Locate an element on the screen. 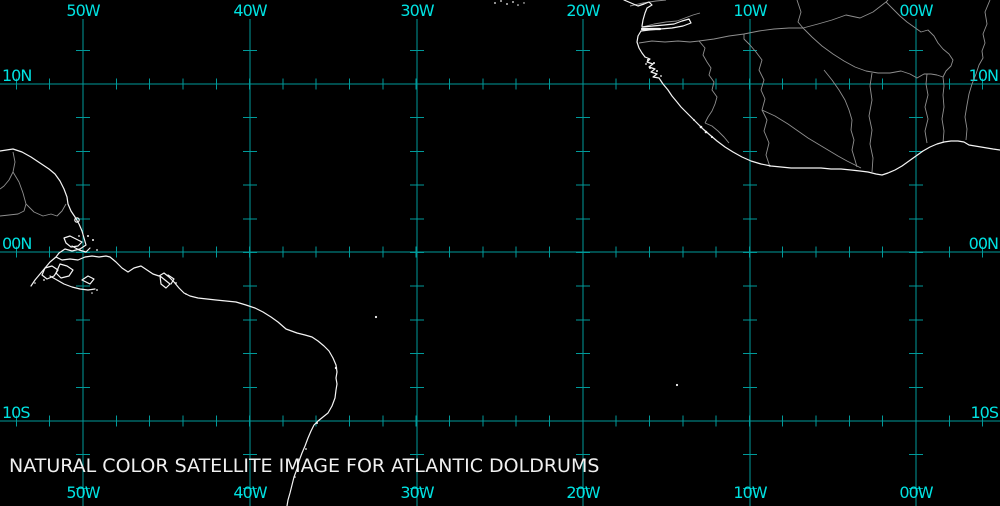 The image size is (1000, 506). lon-label-bottom-50W: 50W is located at coordinates (83, 492).